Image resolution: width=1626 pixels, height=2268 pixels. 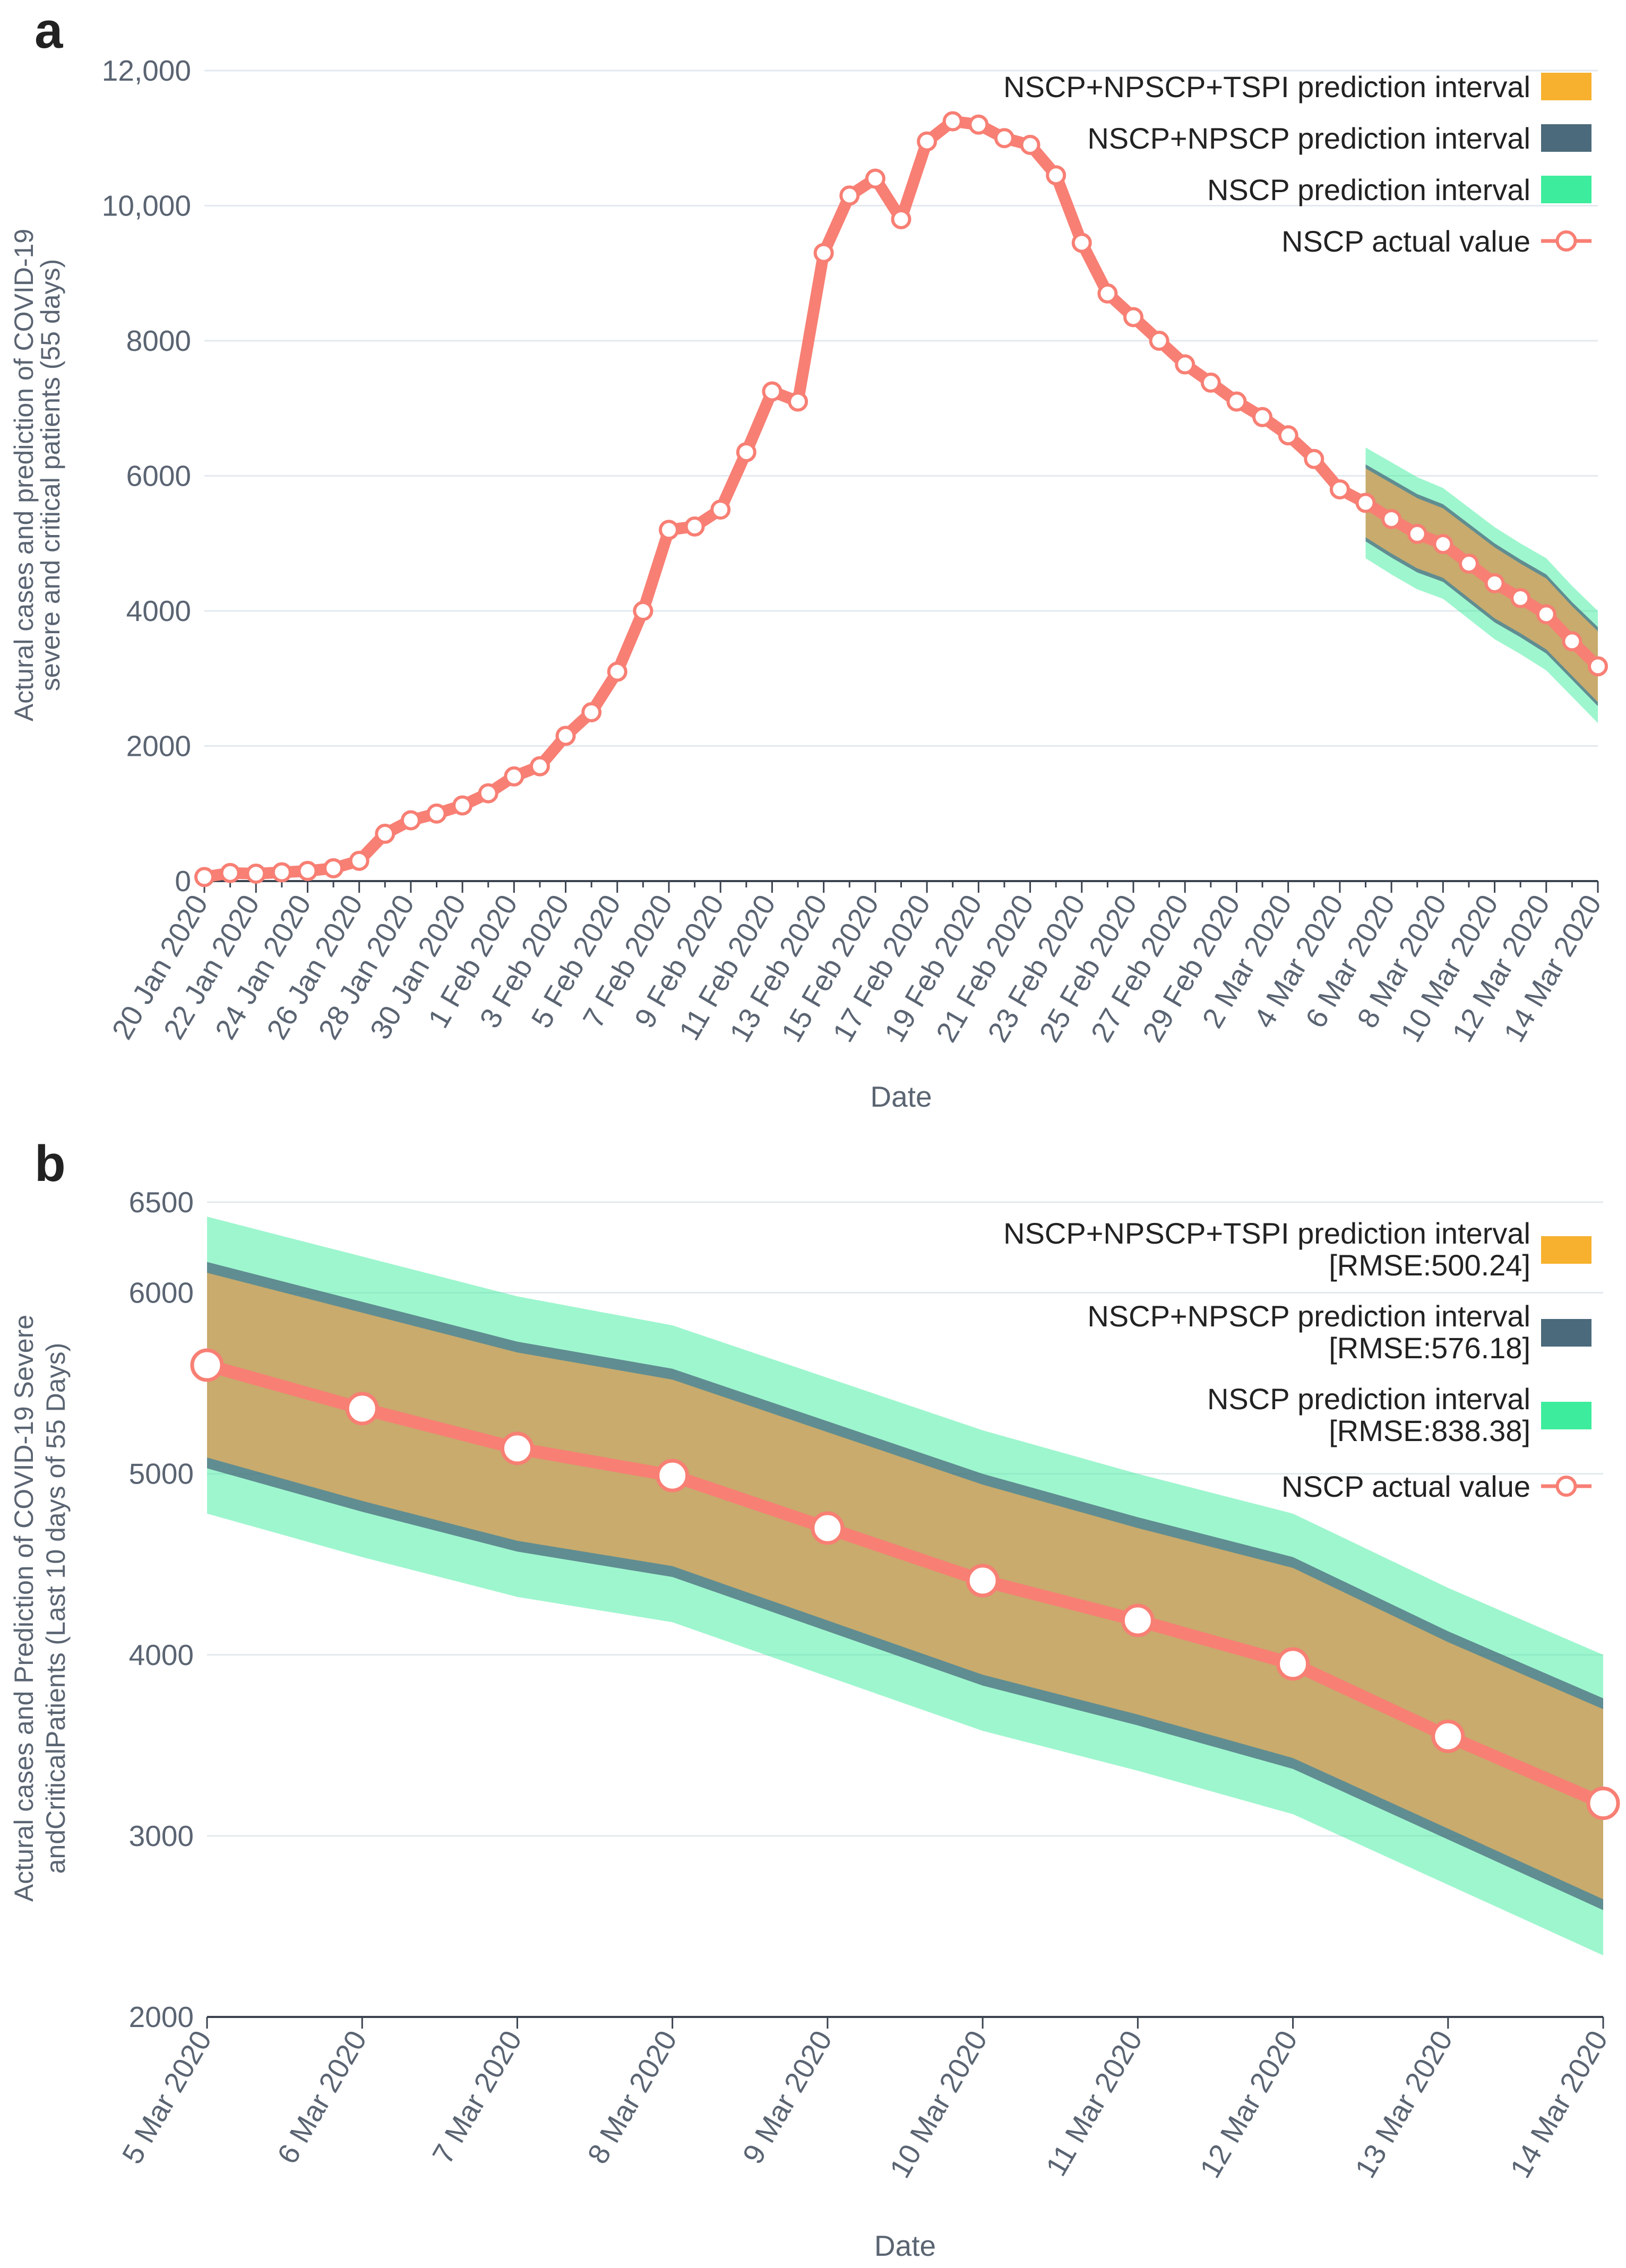 What do you see at coordinates (24, 475) in the screenshot?
I see `y-axis-label: Actural cases and prediction of COVID-19` at bounding box center [24, 475].